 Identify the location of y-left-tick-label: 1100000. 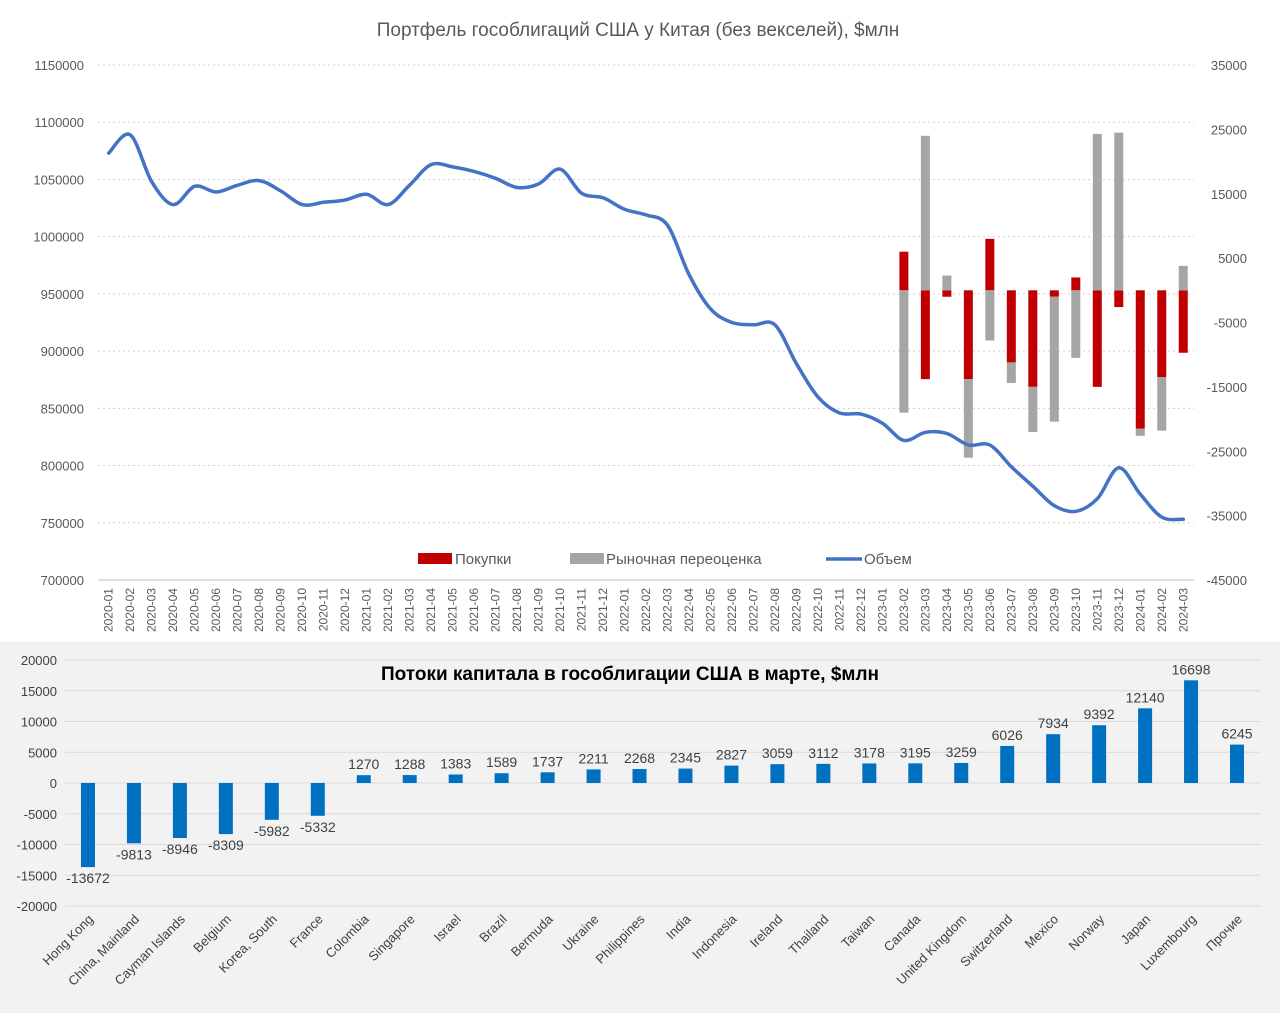
(59, 122).